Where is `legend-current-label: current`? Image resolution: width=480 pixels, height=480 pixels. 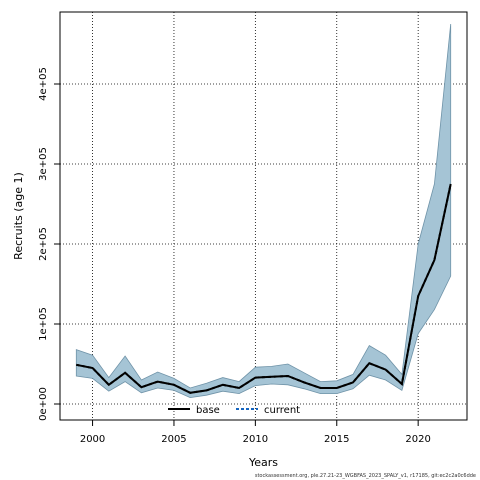
legend-current-label: current is located at coordinates (282, 410).